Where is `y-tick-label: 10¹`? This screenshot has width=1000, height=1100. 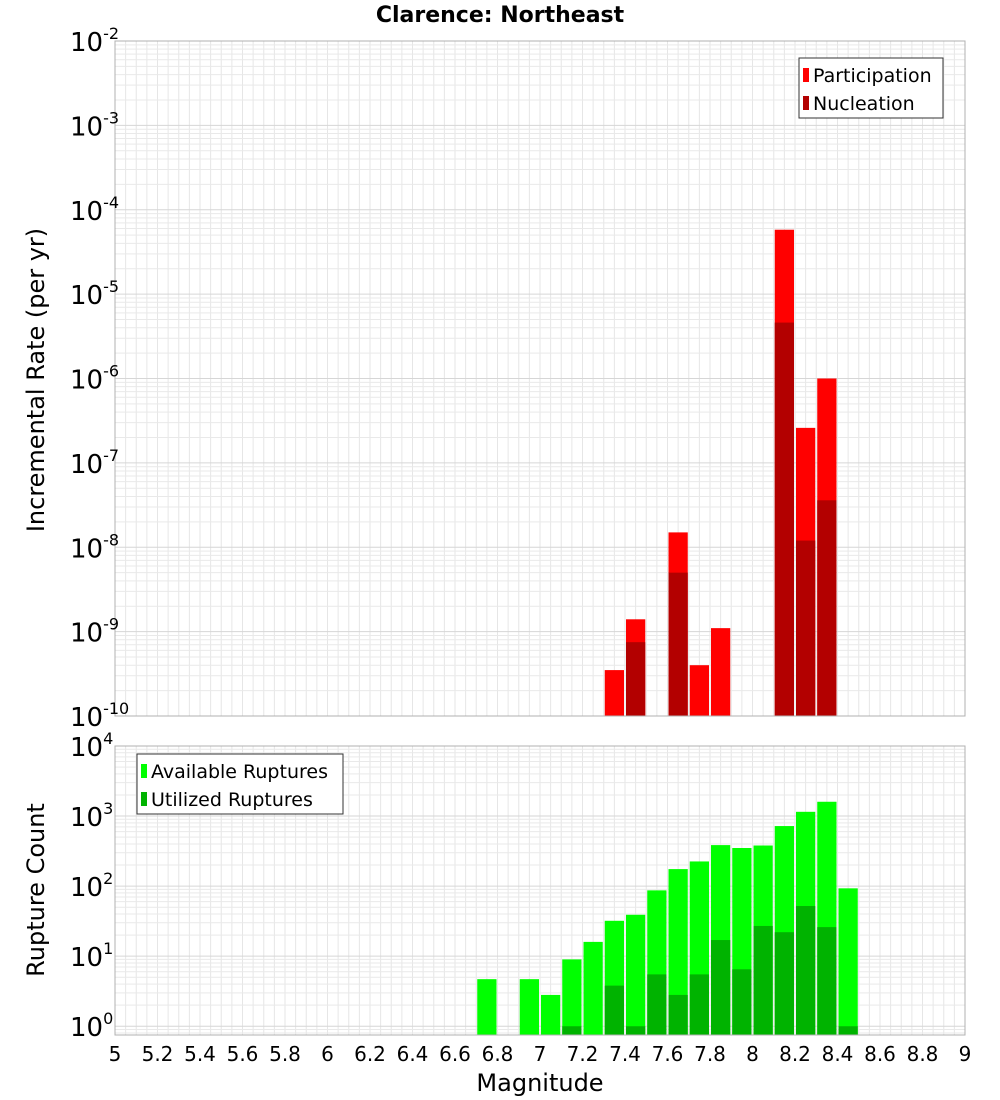 y-tick-label: 10¹ is located at coordinates (91, 956).